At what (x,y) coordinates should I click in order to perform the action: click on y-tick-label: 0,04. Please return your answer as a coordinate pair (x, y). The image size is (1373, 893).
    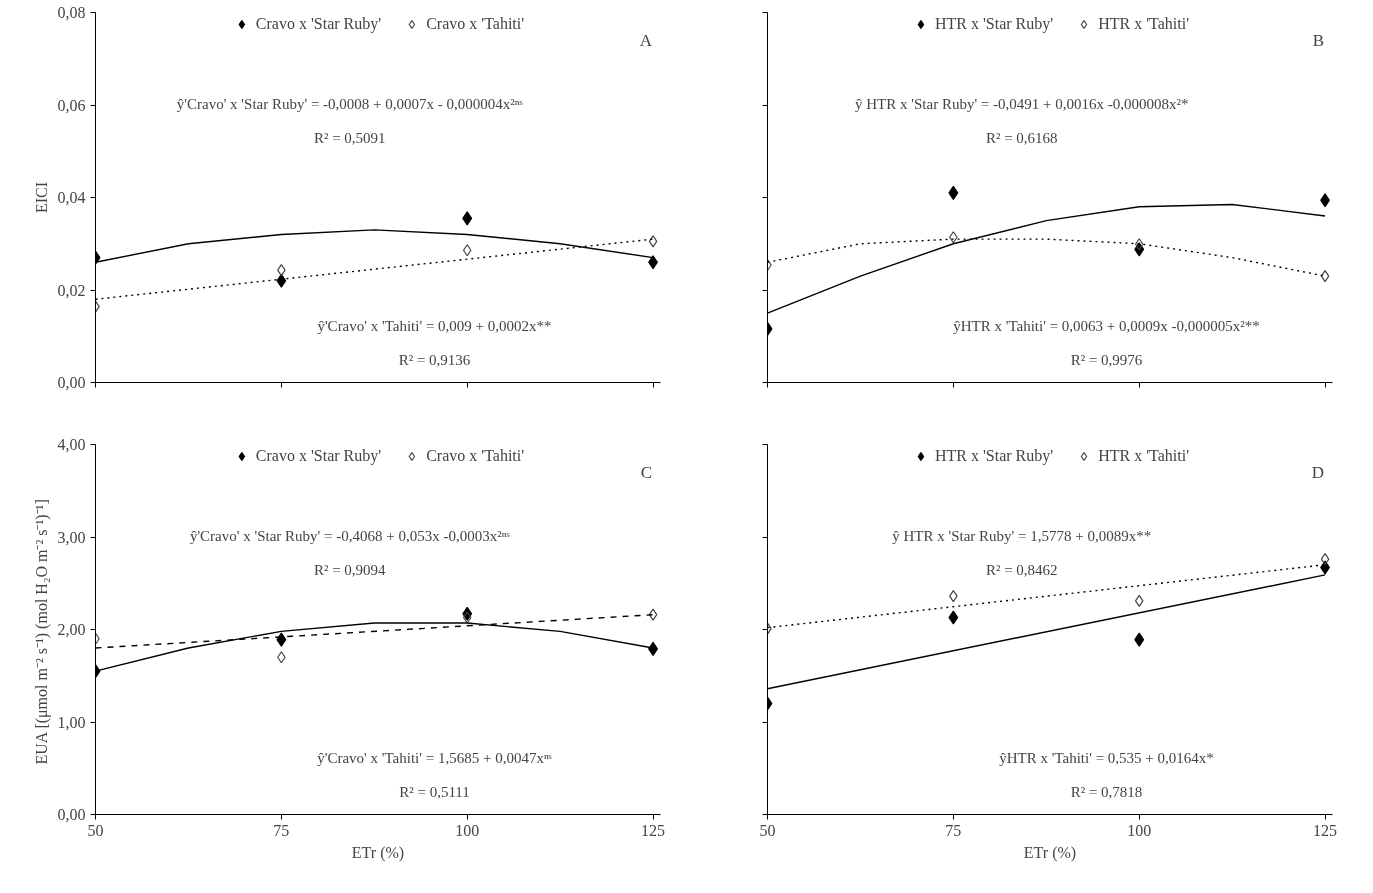
    Looking at the image, I should click on (71, 197).